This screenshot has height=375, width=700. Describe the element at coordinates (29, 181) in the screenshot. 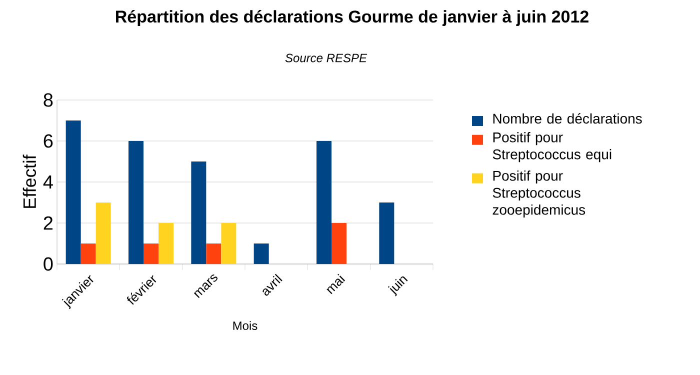

I see `y-axis-title: Effectif` at that location.